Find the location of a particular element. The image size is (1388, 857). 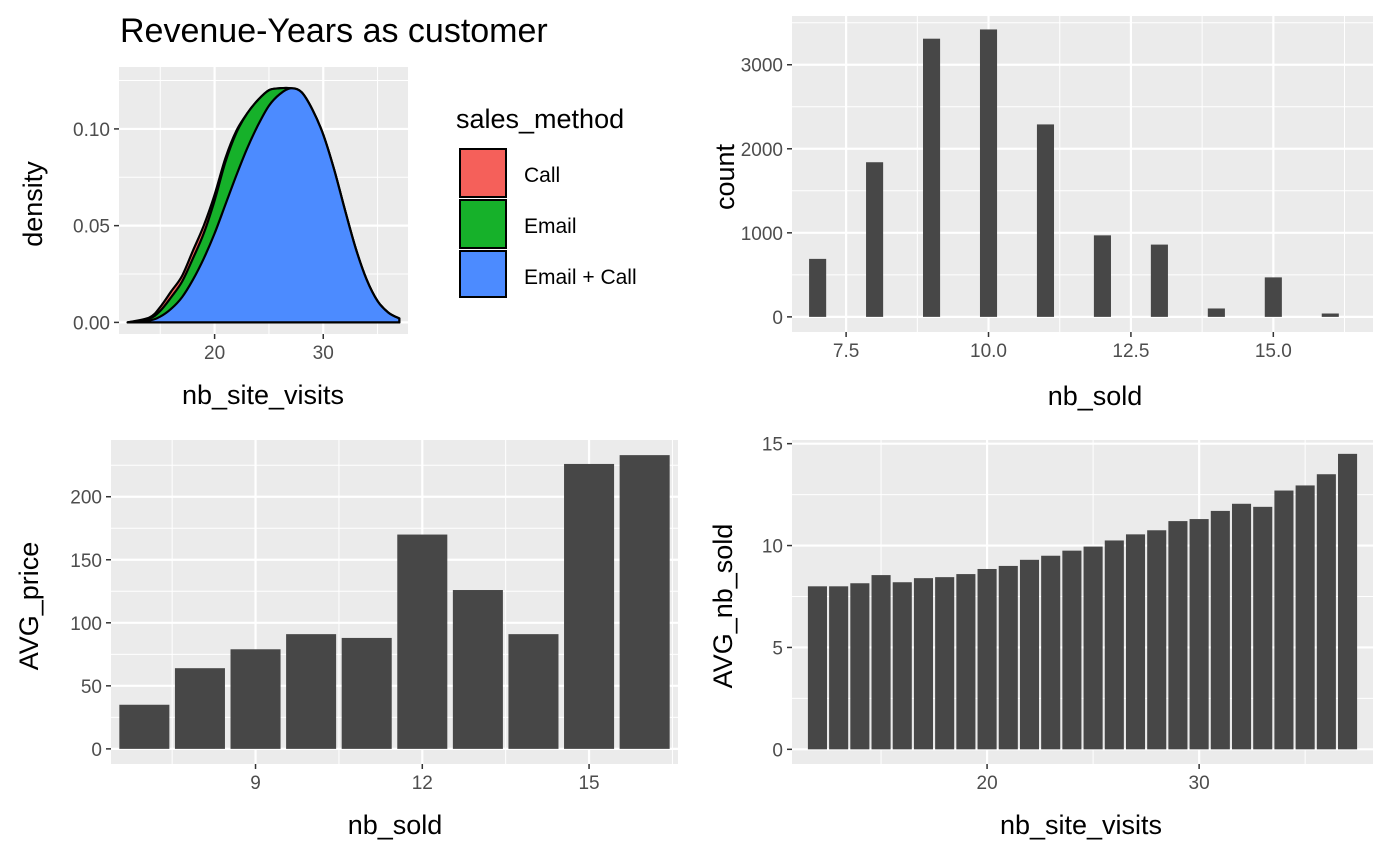

legend-label-email-call: Email + Call is located at coordinates (580, 277).